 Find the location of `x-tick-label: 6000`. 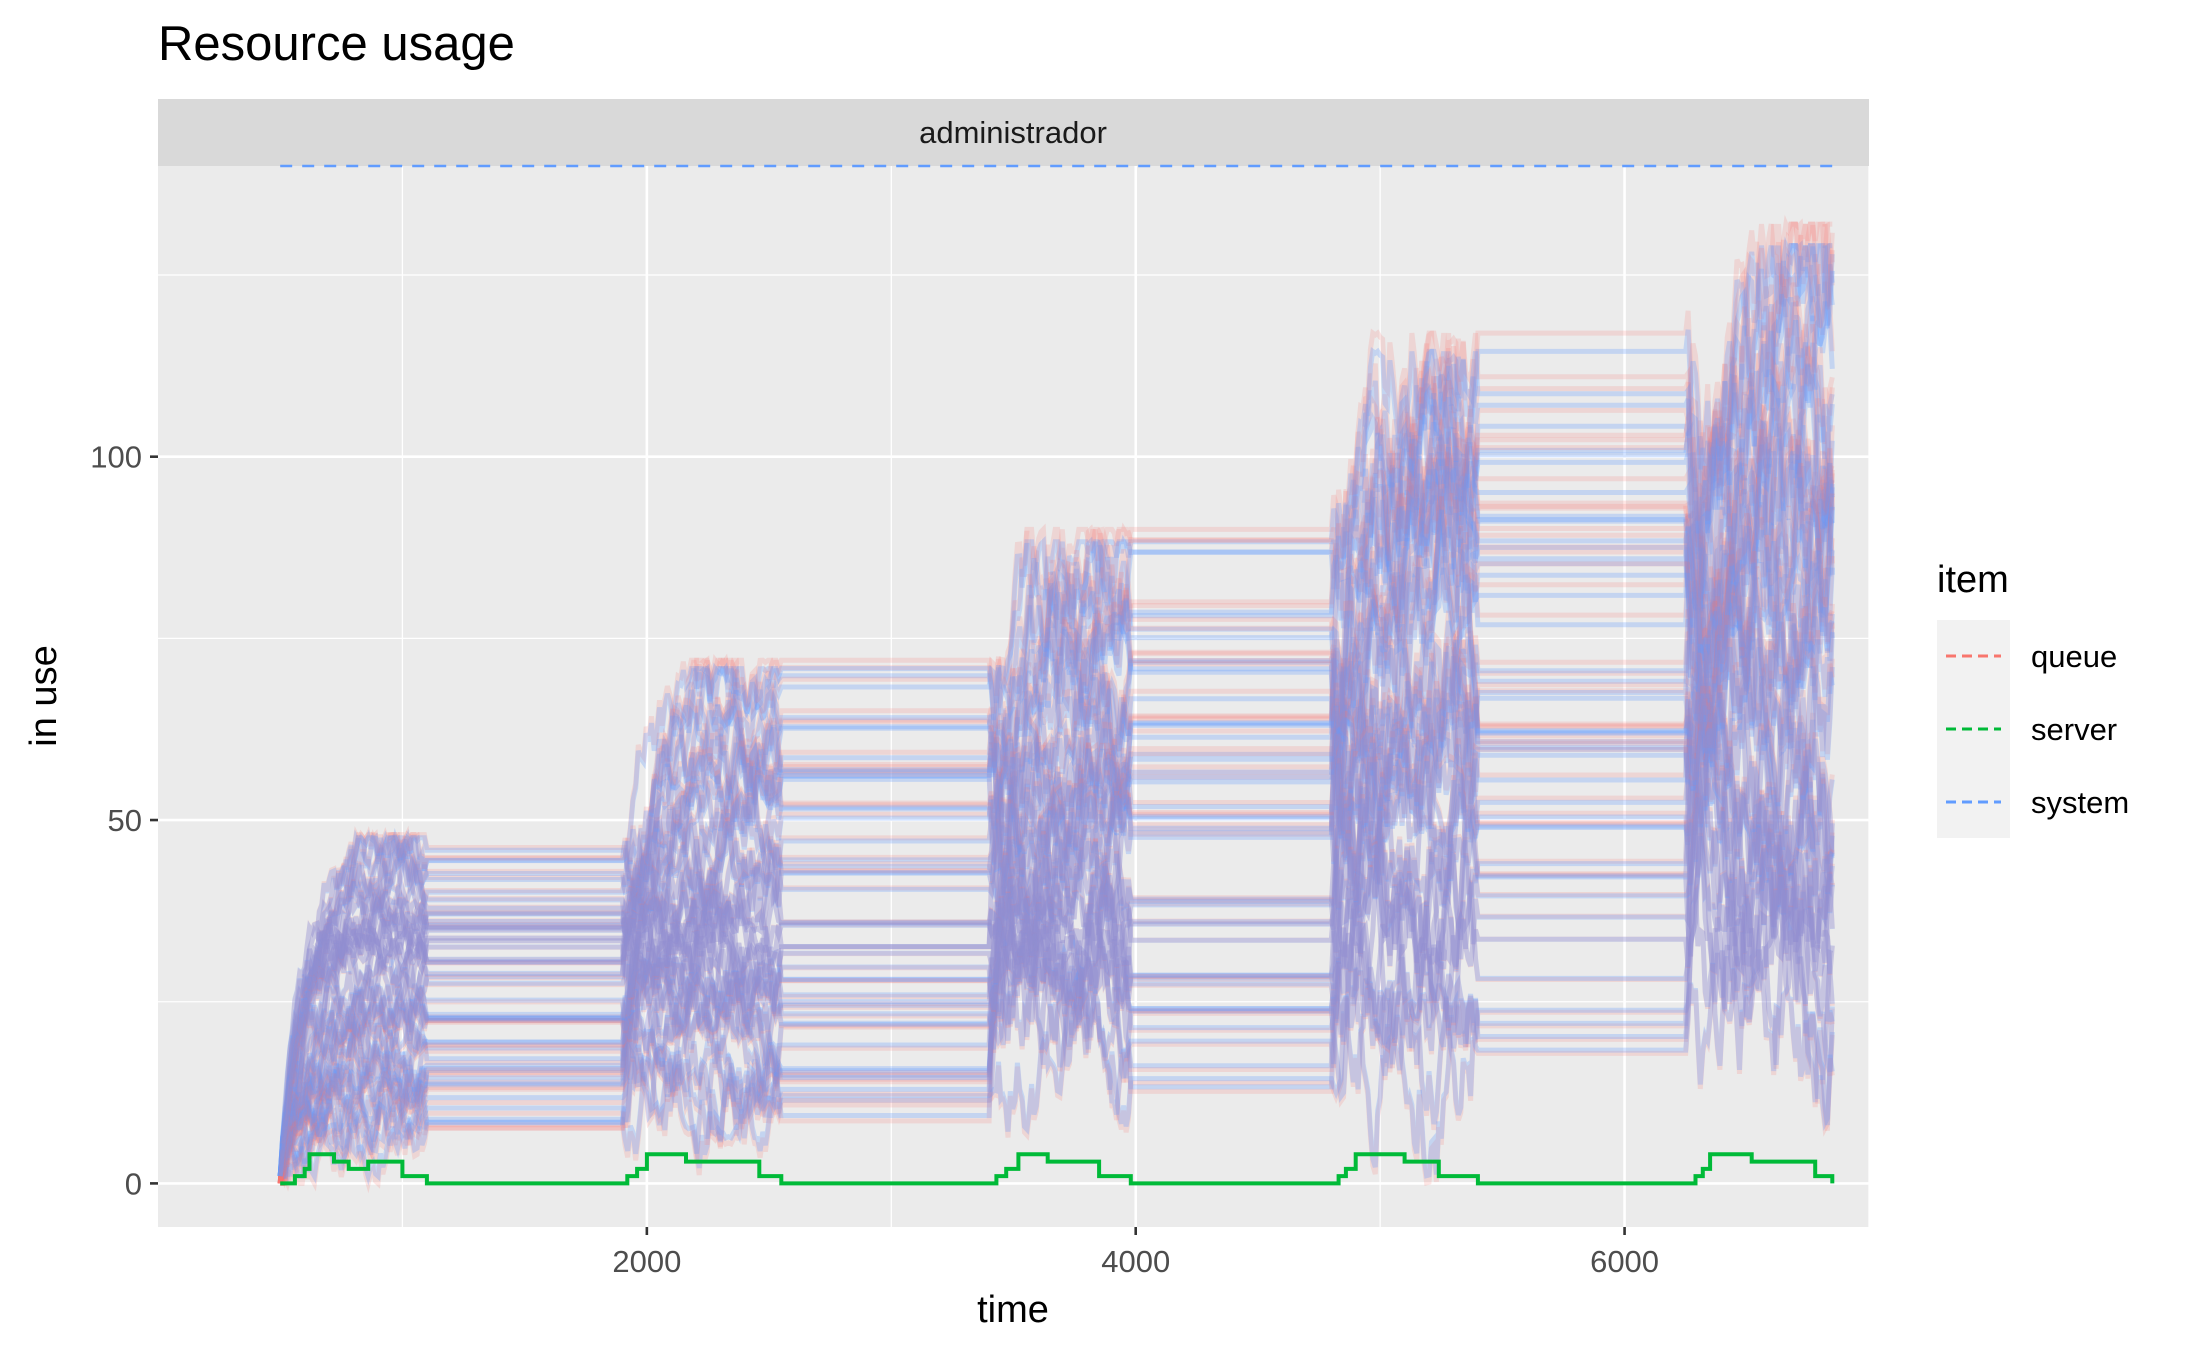

x-tick-label: 6000 is located at coordinates (1624, 1261).